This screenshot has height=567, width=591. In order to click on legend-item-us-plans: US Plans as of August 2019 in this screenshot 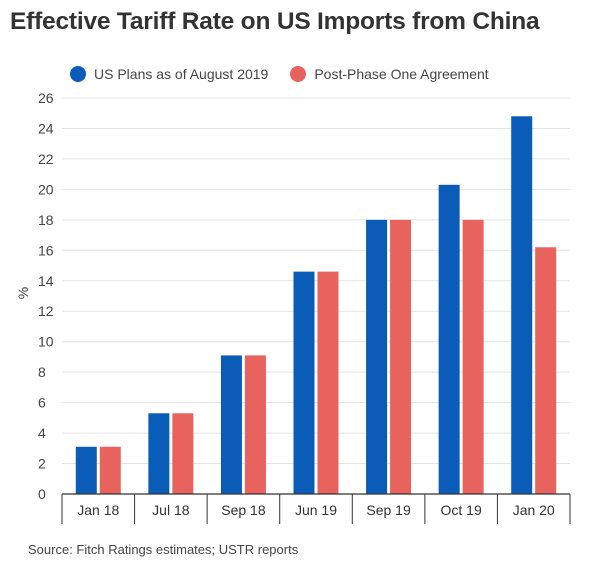, I will do `click(169, 74)`.